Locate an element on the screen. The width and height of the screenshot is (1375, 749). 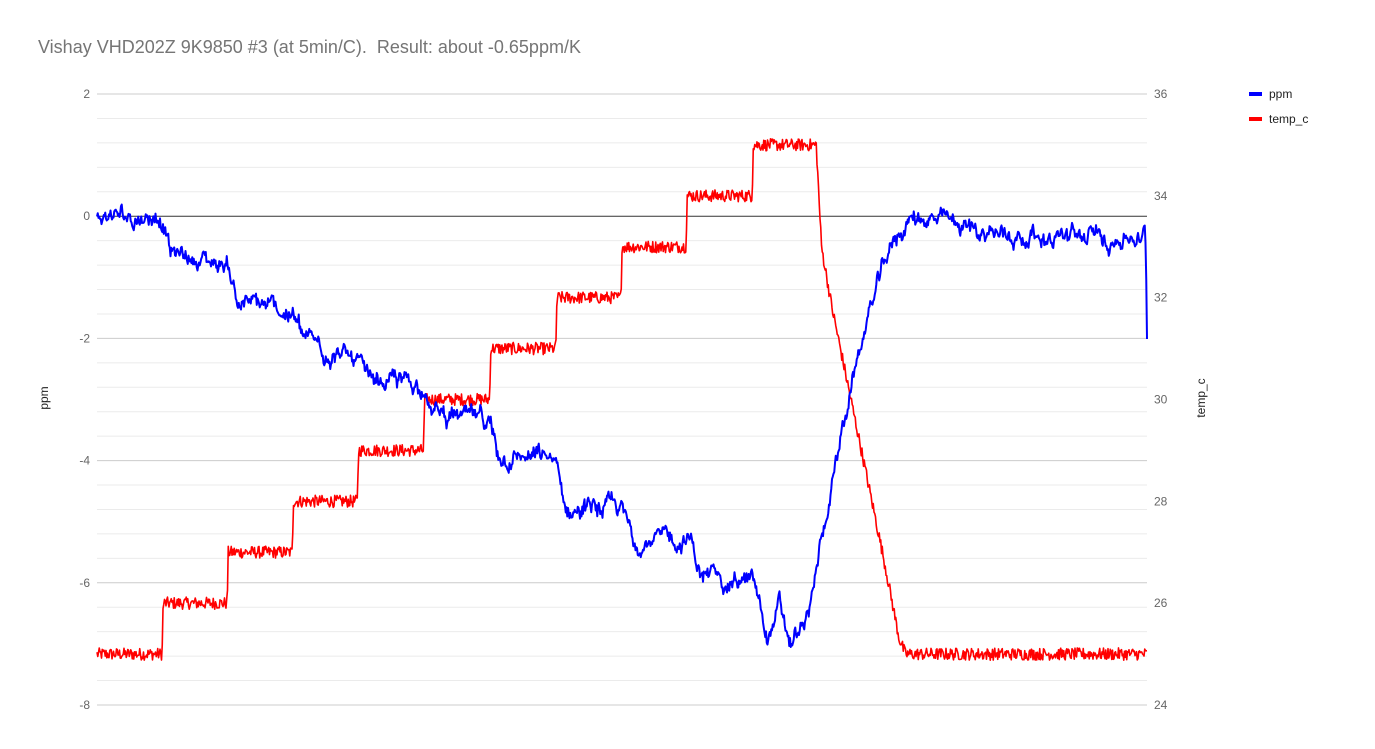
right-tick-label: 34 is located at coordinates (1161, 196).